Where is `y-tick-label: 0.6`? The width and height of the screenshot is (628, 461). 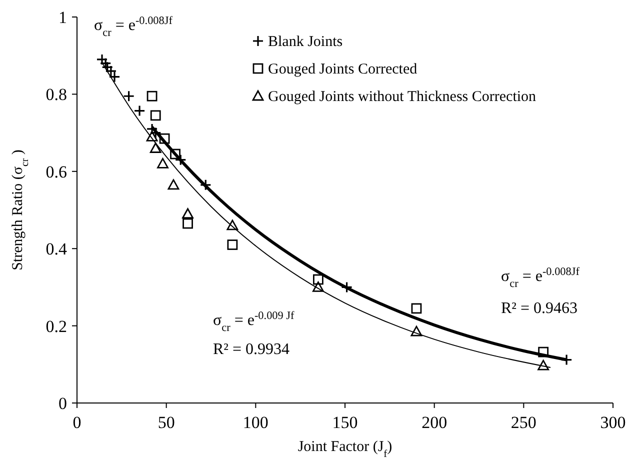
y-tick-label: 0.6 is located at coordinates (56, 172).